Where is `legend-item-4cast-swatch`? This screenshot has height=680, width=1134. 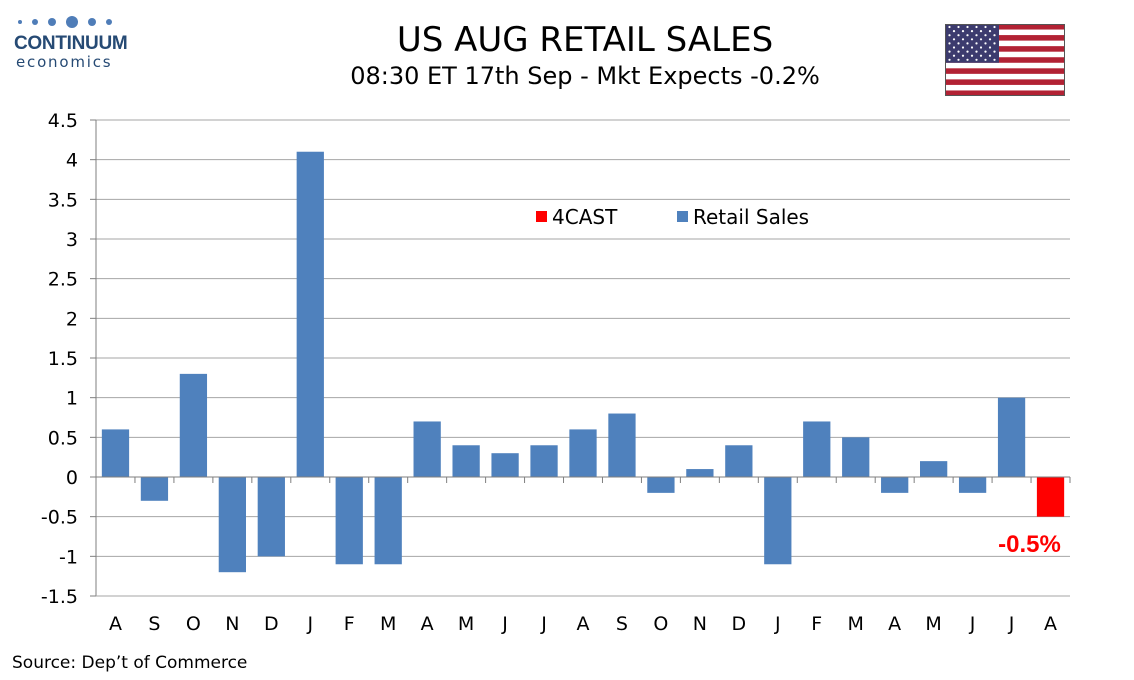 legend-item-4cast-swatch is located at coordinates (541, 216).